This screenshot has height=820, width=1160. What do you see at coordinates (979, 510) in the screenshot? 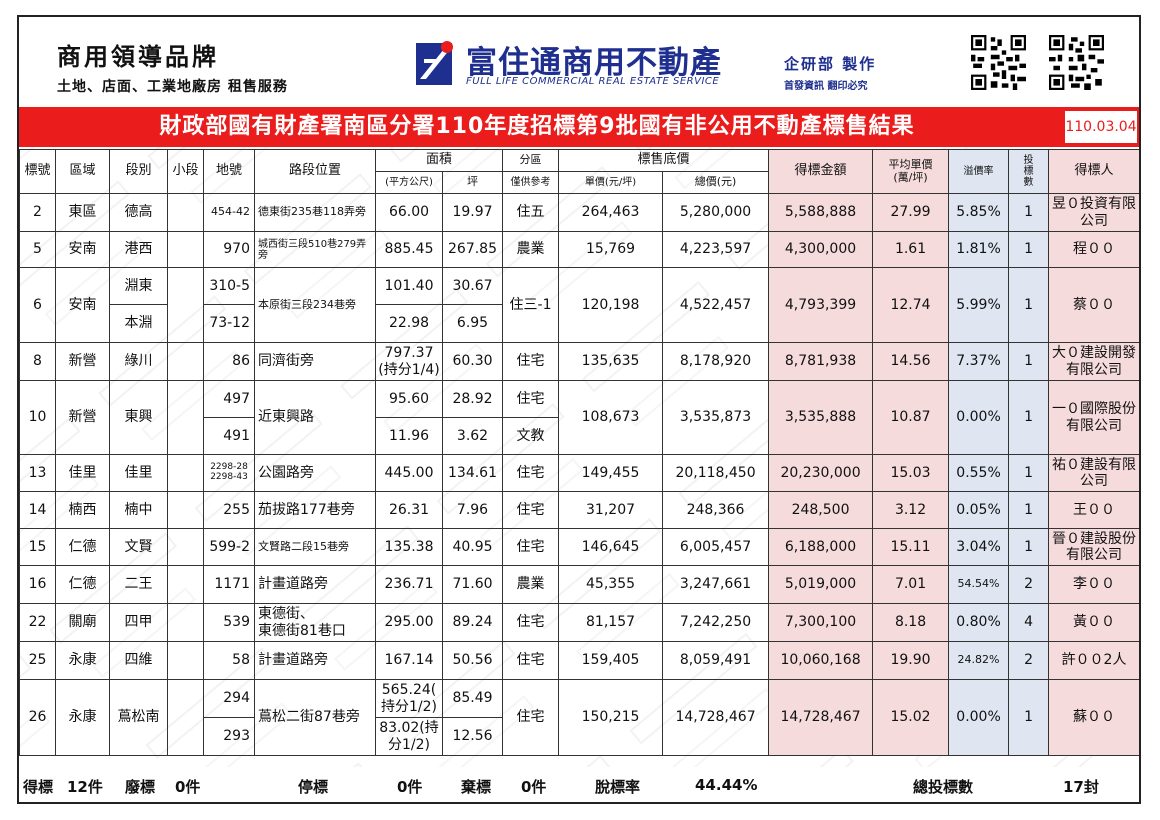
I see `cell-premium-rate: 0.05%` at bounding box center [979, 510].